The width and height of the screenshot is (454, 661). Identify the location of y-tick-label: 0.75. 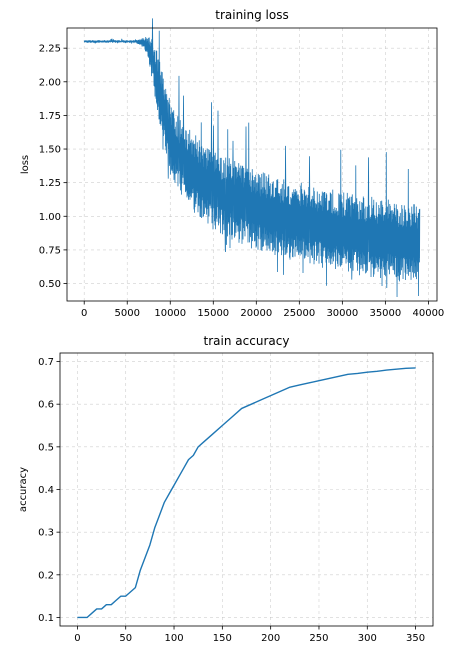
(50, 250).